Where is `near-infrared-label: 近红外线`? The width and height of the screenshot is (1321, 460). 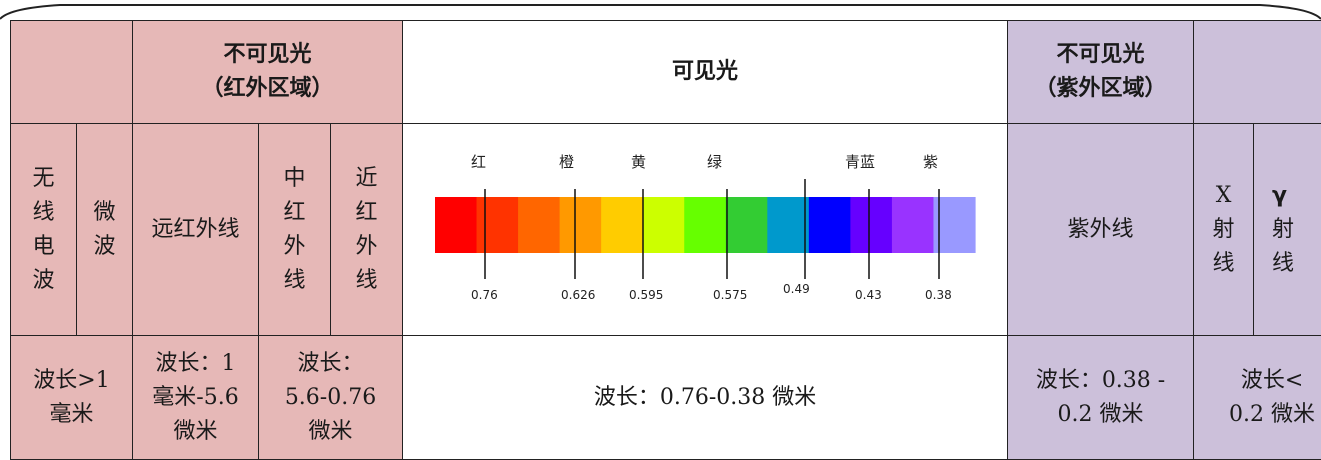 near-infrared-label: 近红外线 is located at coordinates (366, 230).